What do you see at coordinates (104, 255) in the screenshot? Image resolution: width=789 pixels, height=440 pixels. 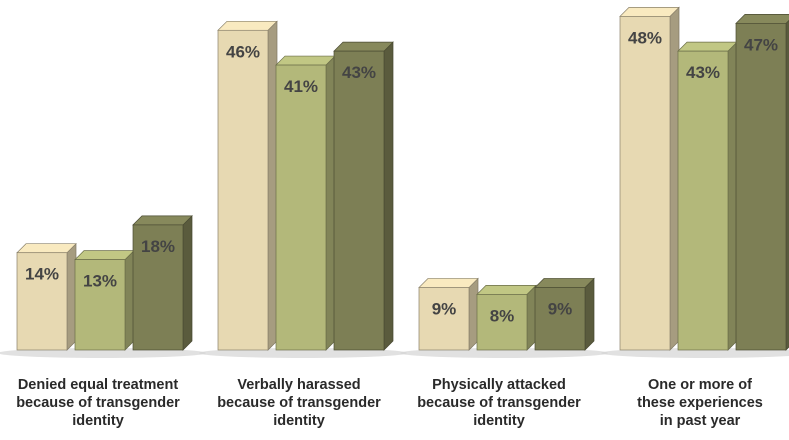 I see `bar-s2-c1-top` at bounding box center [104, 255].